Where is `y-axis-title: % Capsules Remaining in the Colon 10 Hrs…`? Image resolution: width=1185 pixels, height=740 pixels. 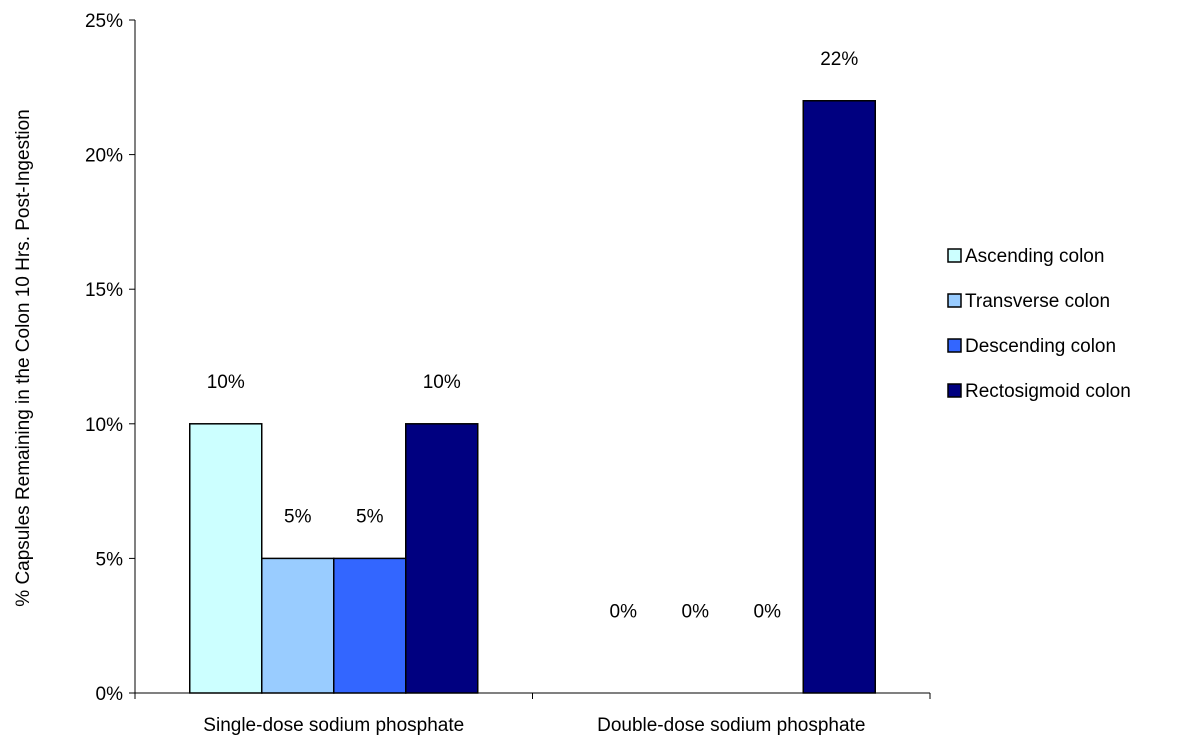 y-axis-title: % Capsules Remaining in the Colon 10 Hrs… is located at coordinates (23, 357).